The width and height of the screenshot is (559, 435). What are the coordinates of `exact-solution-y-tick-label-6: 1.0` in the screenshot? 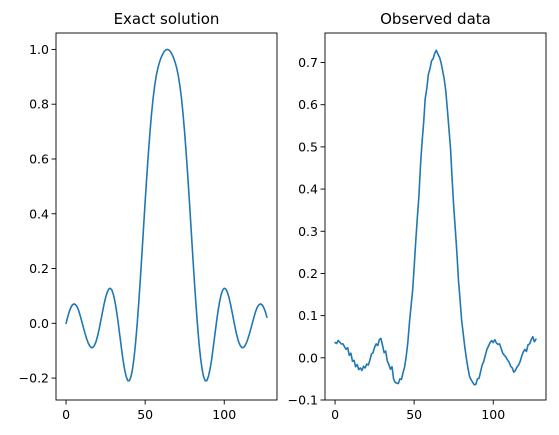 It's located at (39, 49).